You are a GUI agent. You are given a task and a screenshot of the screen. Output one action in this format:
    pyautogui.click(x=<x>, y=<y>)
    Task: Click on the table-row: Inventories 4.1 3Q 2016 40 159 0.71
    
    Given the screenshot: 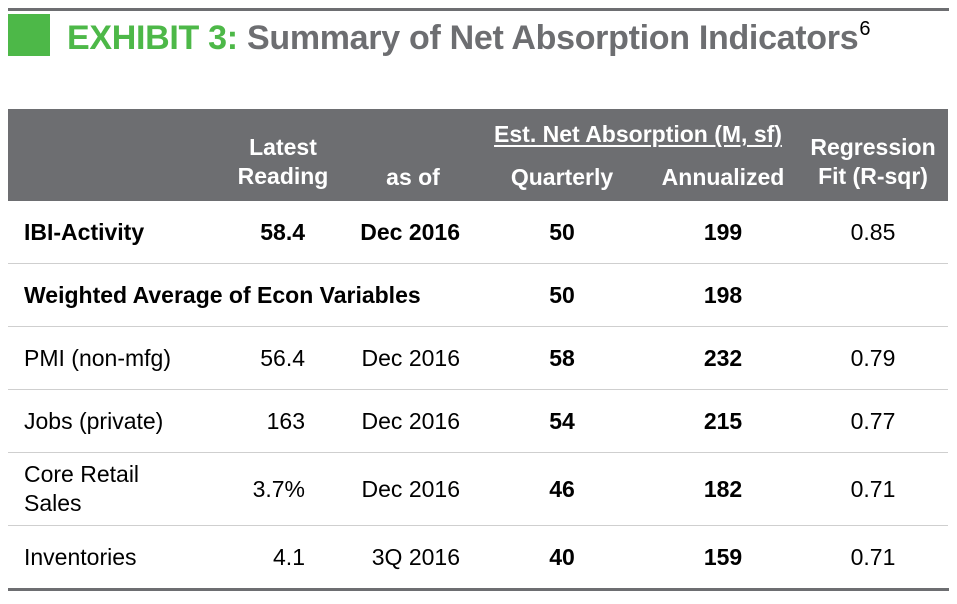 What is the action you would take?
    pyautogui.click(x=478, y=557)
    